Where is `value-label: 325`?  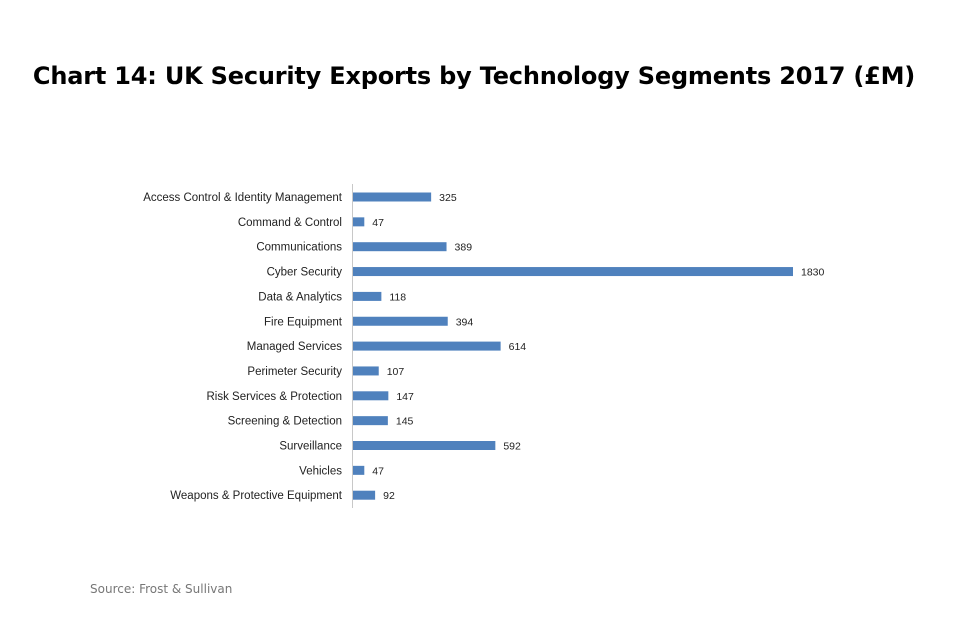
value-label: 325 is located at coordinates (448, 198).